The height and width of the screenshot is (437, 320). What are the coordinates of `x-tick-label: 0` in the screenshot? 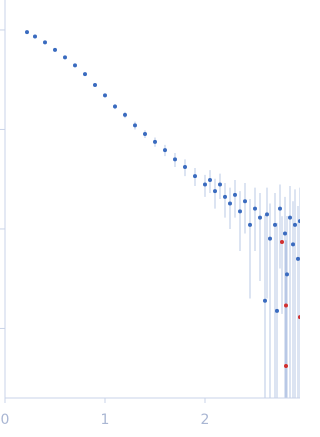 It's located at (5, 420).